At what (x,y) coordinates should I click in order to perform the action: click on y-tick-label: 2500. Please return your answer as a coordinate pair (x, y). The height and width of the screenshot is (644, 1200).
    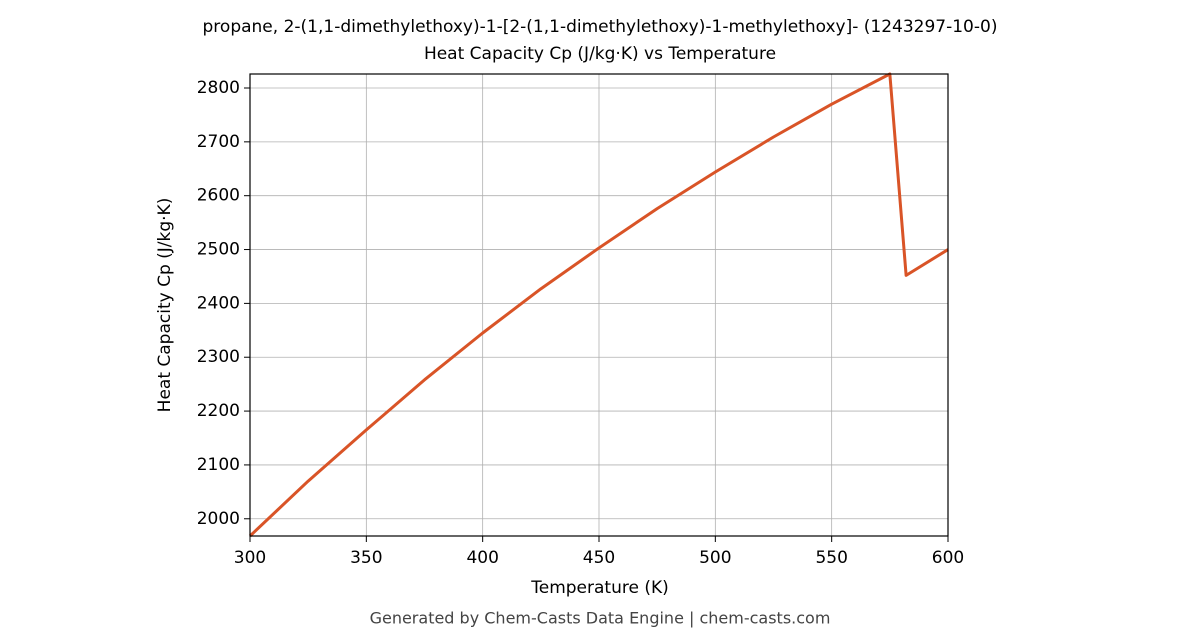
    Looking at the image, I should click on (218, 250).